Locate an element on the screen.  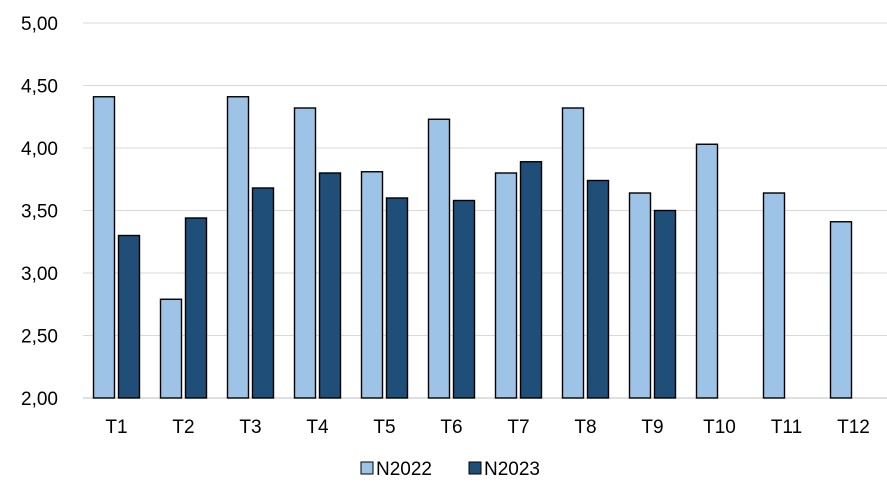
y-axis-ticks: 2,00 2,50 3,00 3,50 4,00 4,50 5,00 is located at coordinates (39, 212).